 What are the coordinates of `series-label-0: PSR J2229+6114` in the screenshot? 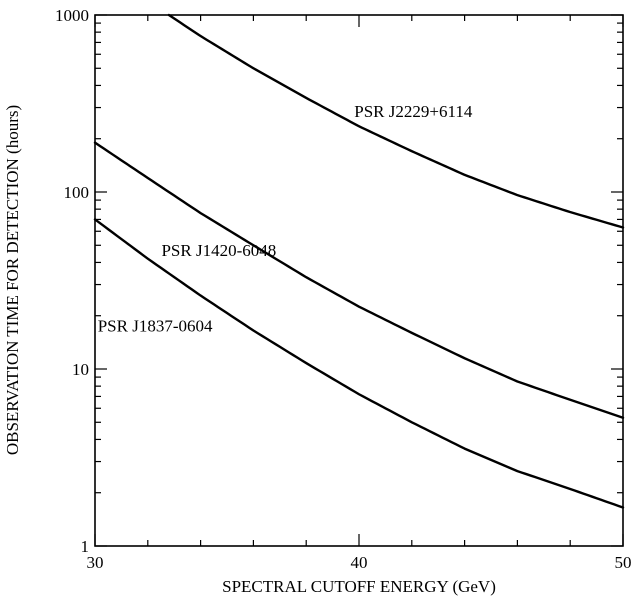 It's located at (413, 111).